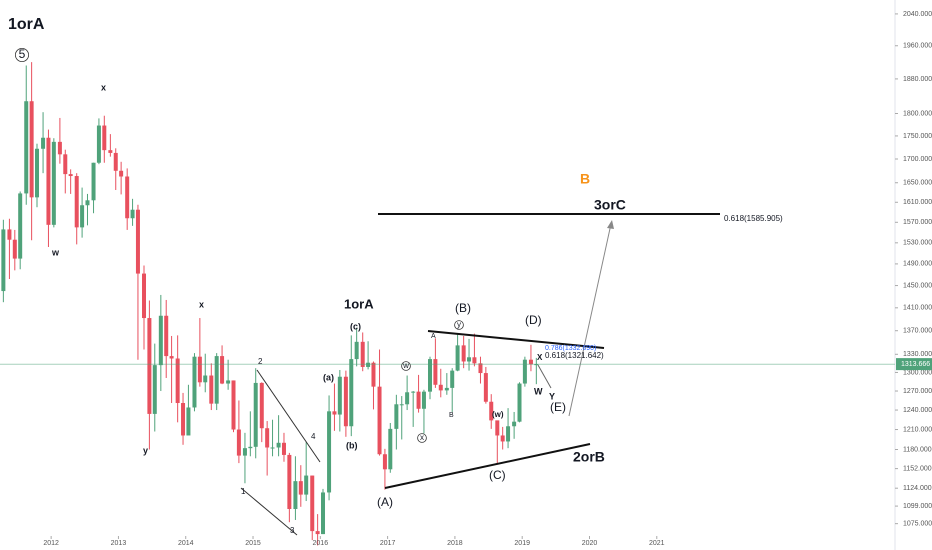 The width and height of the screenshot is (932, 550). Describe the element at coordinates (119, 543) in the screenshot. I see `x-tick-label: 2013` at that location.